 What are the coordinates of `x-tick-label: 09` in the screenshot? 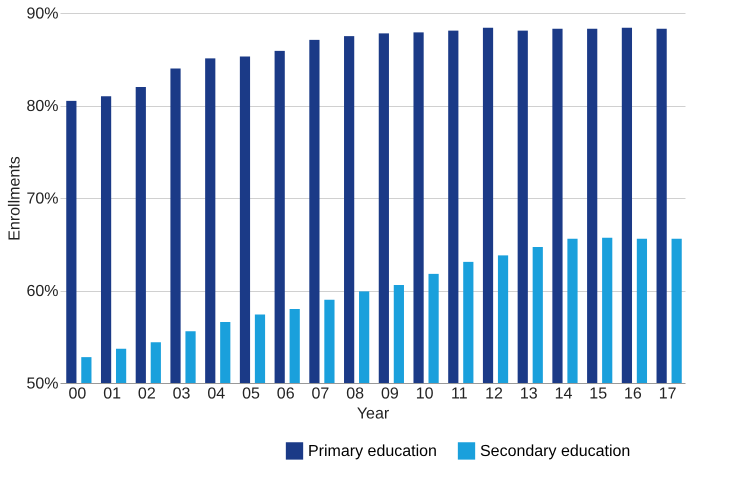 It's located at (389, 394).